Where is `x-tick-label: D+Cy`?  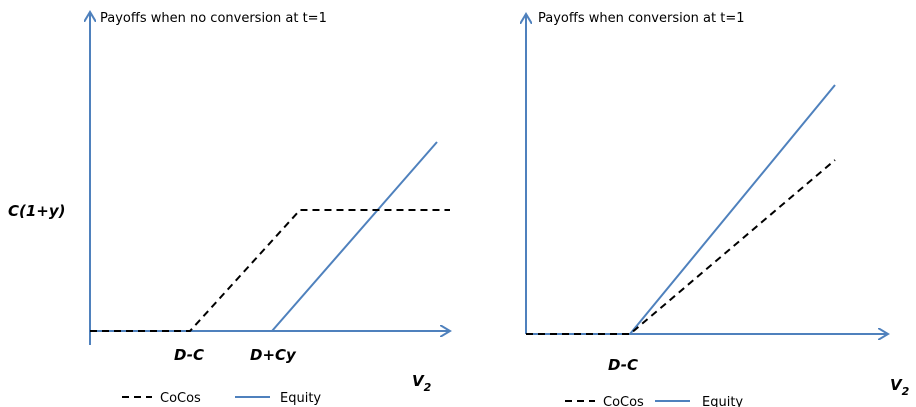
x-tick-label: D+Cy is located at coordinates (273, 355).